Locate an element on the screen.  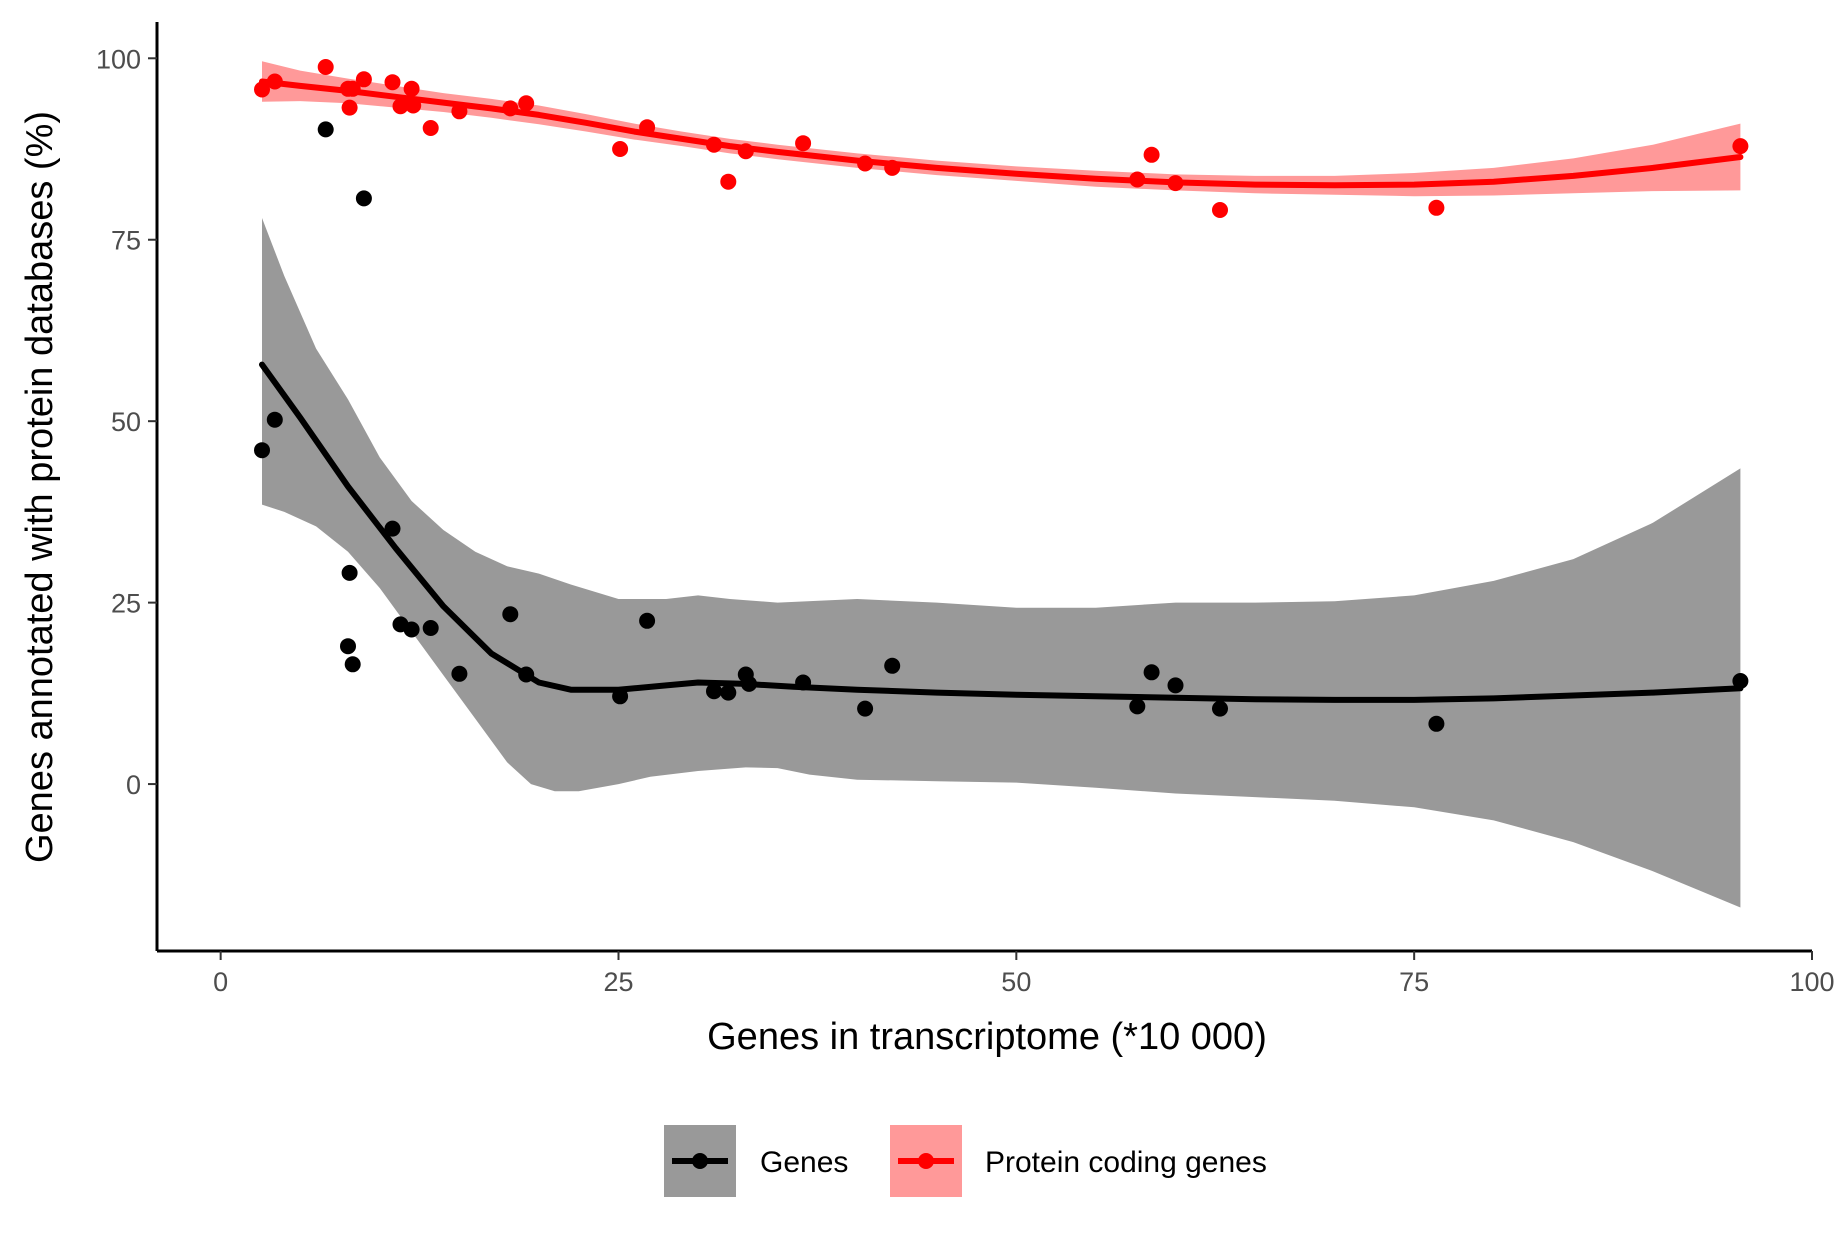
protein-coding-genes-confidence-band is located at coordinates (1001, 129).